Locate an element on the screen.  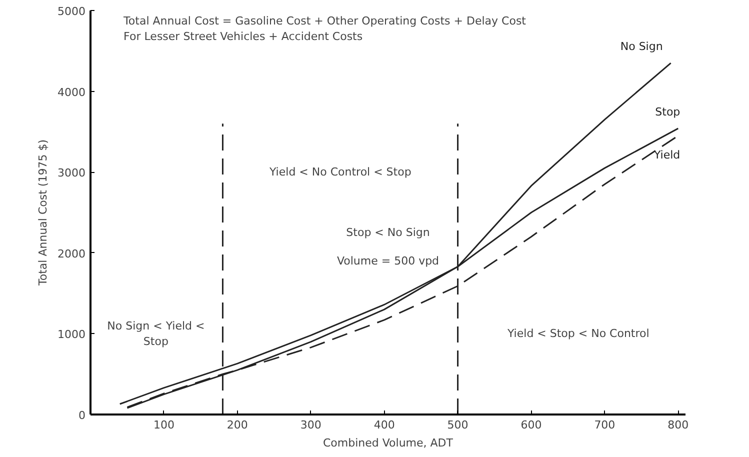
x-tick-label: 300 is located at coordinates (311, 425).